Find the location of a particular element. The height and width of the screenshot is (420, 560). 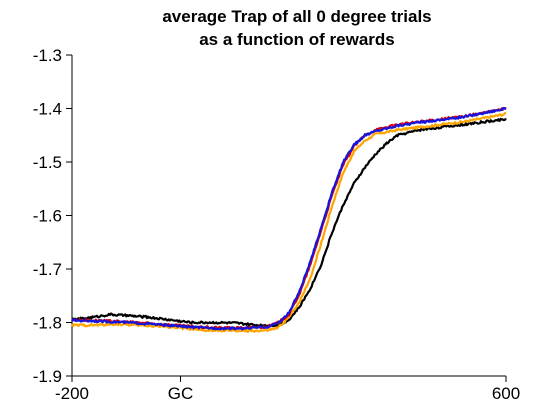

x-tick-label: 600 is located at coordinates (506, 393).